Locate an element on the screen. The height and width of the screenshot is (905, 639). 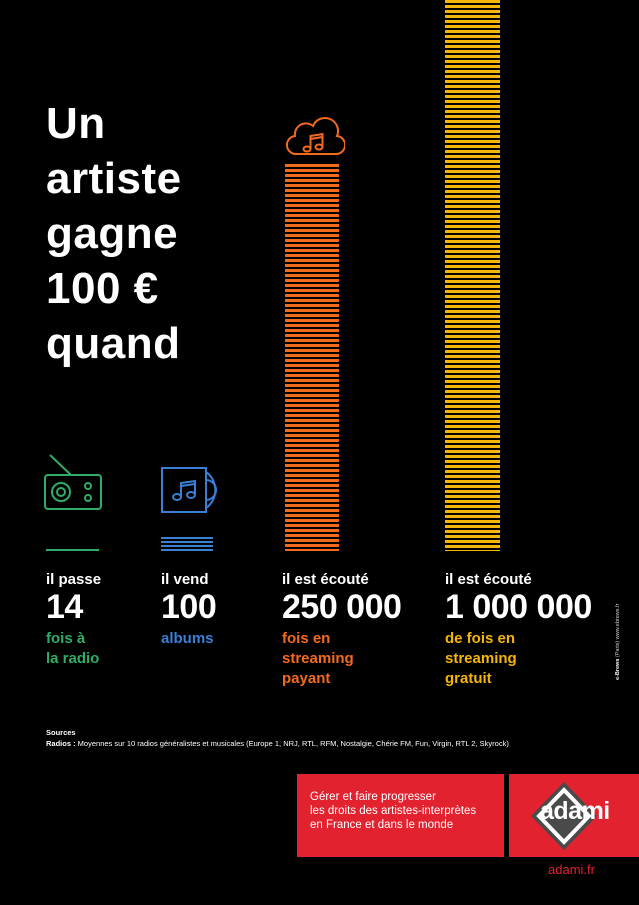
stat-desc-line: payant is located at coordinates (306, 678).